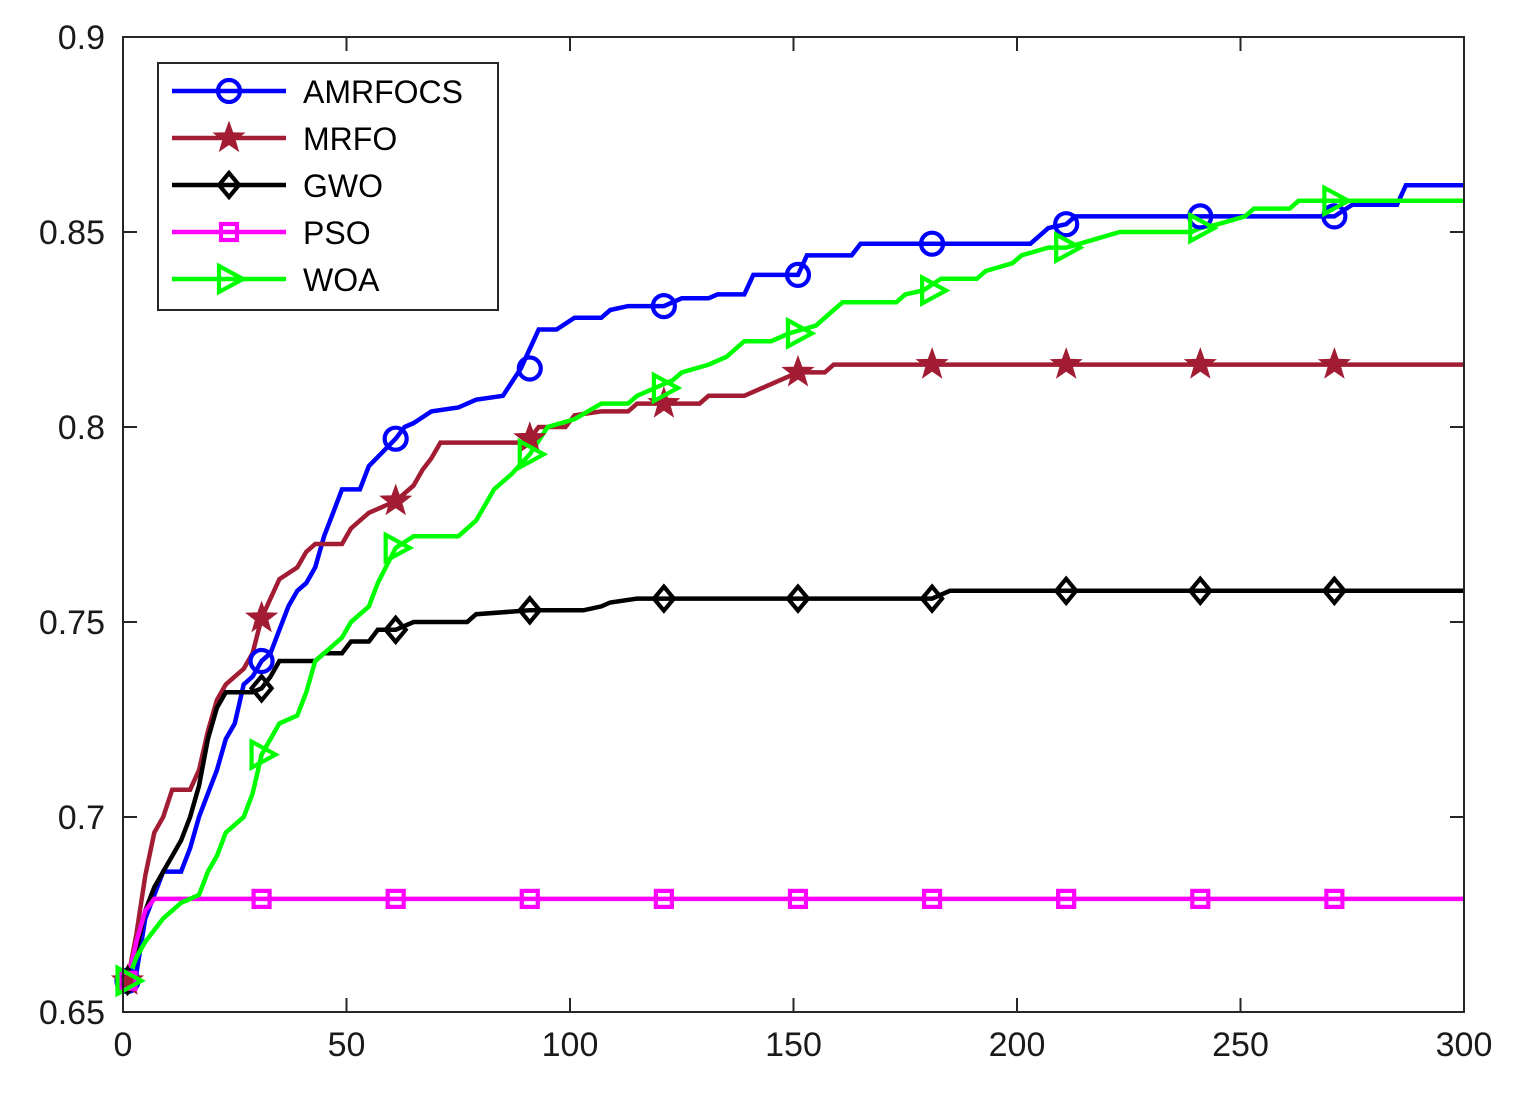 The image size is (1518, 1108). I want to click on x-tick-label: 200, so click(1017, 1045).